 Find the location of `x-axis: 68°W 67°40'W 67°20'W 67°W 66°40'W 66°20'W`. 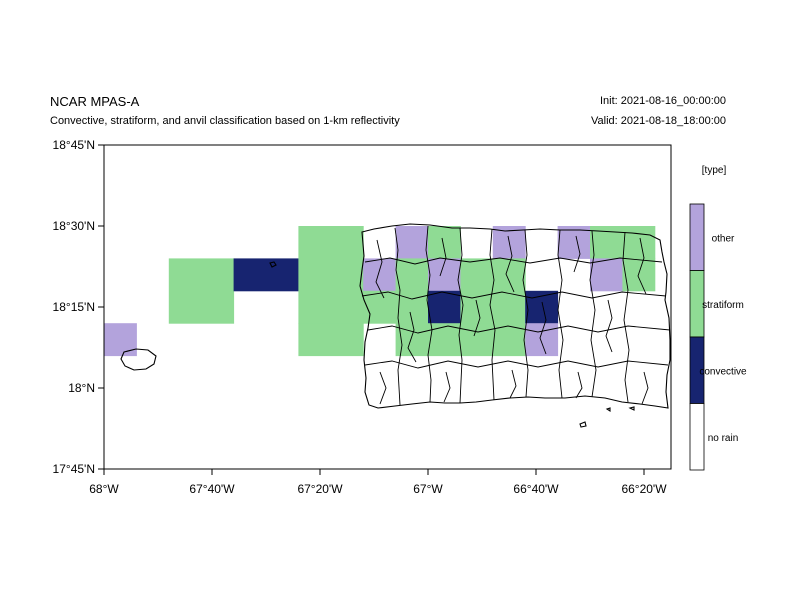

x-axis: 68°W 67°40'W 67°20'W 67°W 66°40'W 66°20'W is located at coordinates (378, 482).